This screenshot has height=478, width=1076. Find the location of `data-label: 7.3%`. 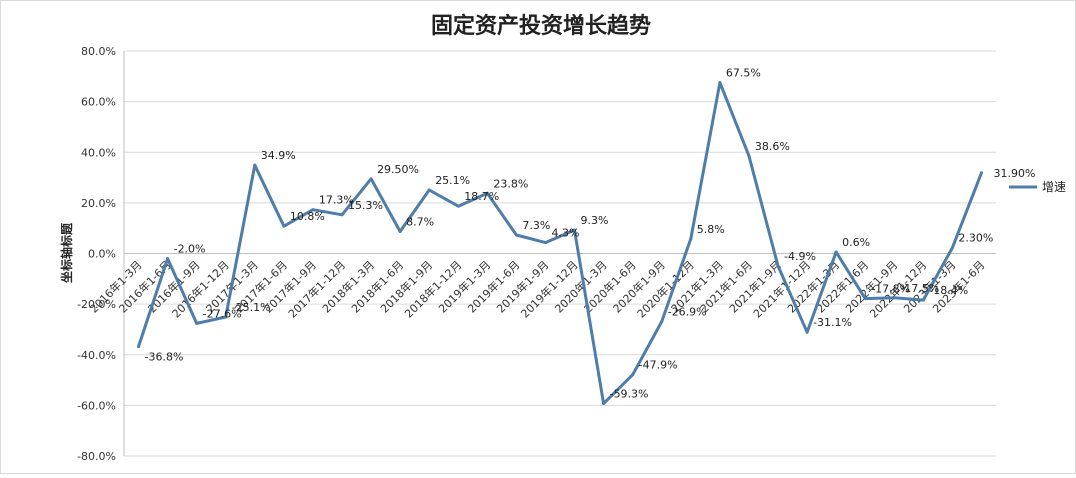

data-label: 7.3% is located at coordinates (536, 225).